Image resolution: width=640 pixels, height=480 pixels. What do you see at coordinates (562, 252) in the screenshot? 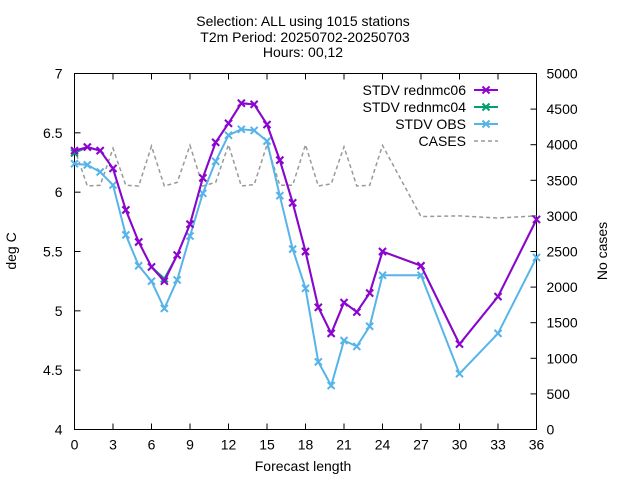
I see `y2-tick-label: 2500` at bounding box center [562, 252].